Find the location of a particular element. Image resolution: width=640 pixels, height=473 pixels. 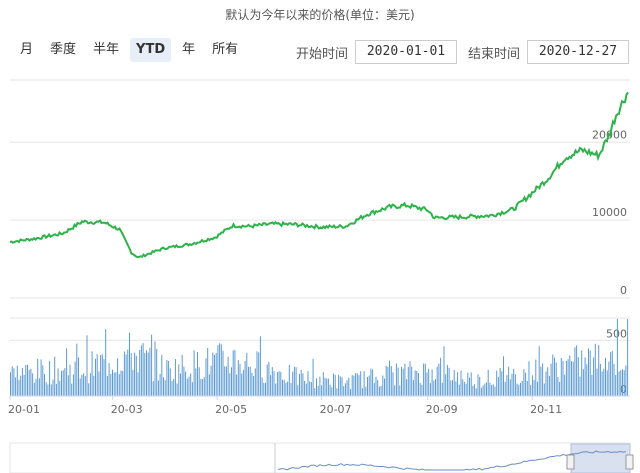

range-button-half-year: 半年 is located at coordinates (106, 50).